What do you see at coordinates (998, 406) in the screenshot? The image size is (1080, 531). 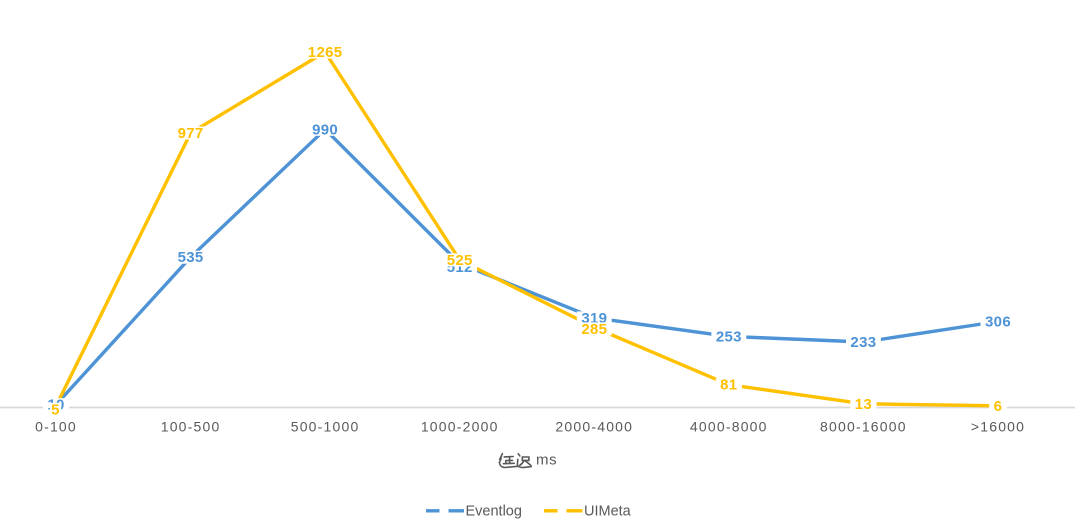 I see `svg-text: 6` at bounding box center [998, 406].